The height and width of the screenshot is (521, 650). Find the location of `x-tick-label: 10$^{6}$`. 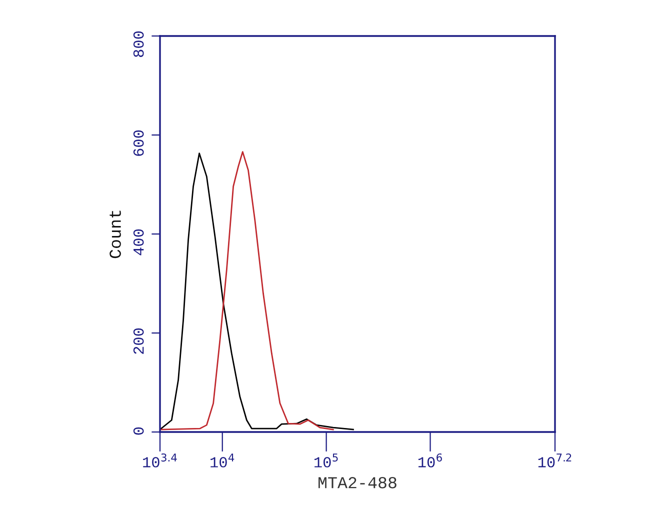

x-tick-label: 10$^{6}$ is located at coordinates (430, 460).